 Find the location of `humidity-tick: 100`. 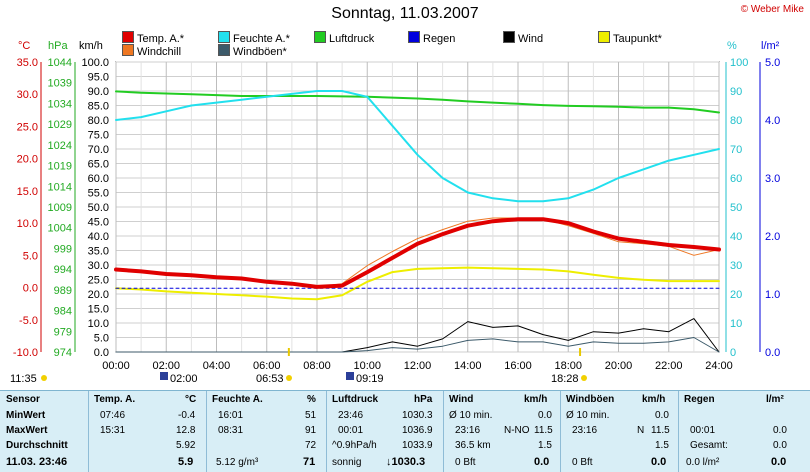

humidity-tick: 100 is located at coordinates (739, 63).